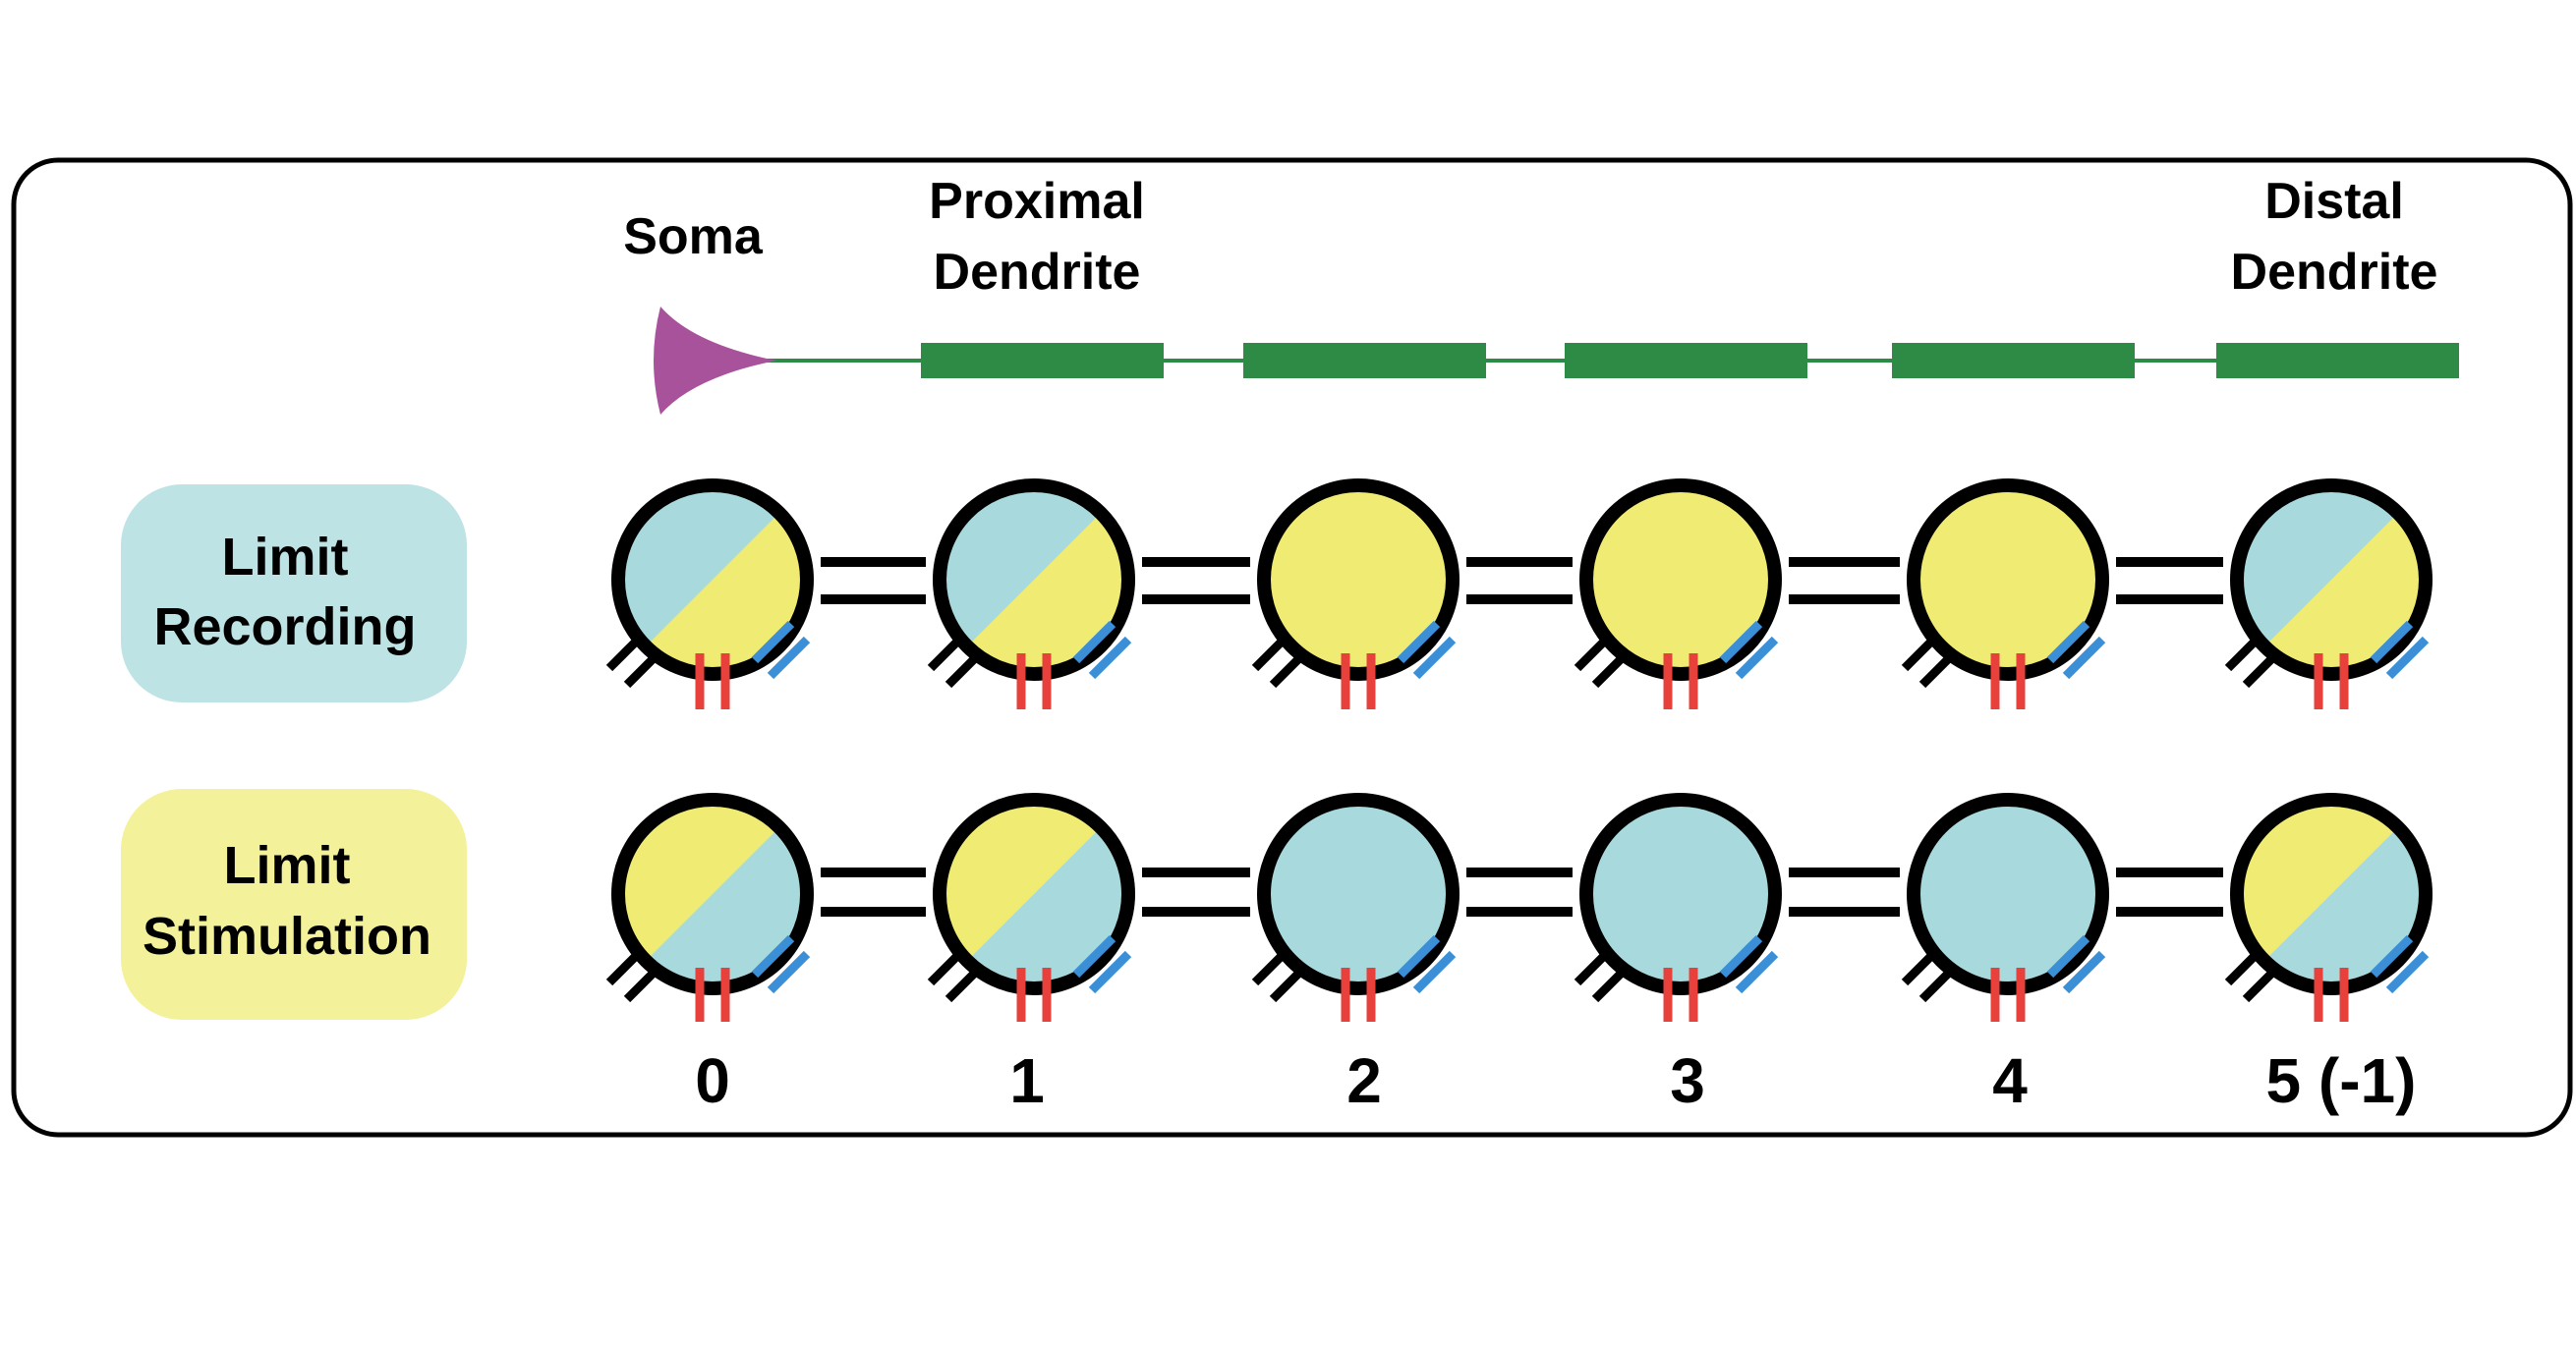 Image resolution: width=2576 pixels, height=1345 pixels. Describe the element at coordinates (781, 650) in the screenshot. I see `blue-terminal-marks` at that location.